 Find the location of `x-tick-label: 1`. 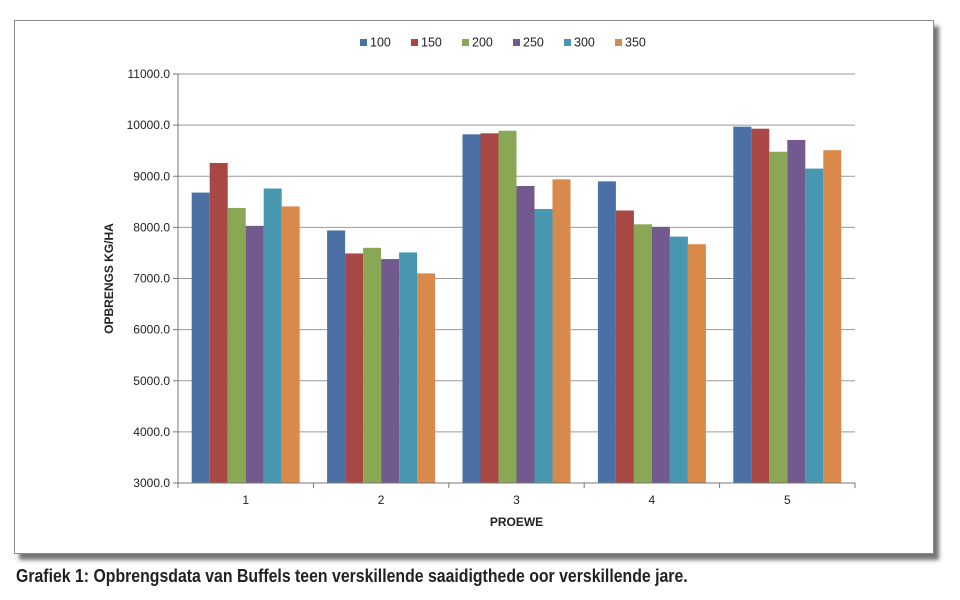

x-tick-label: 1 is located at coordinates (245, 500).